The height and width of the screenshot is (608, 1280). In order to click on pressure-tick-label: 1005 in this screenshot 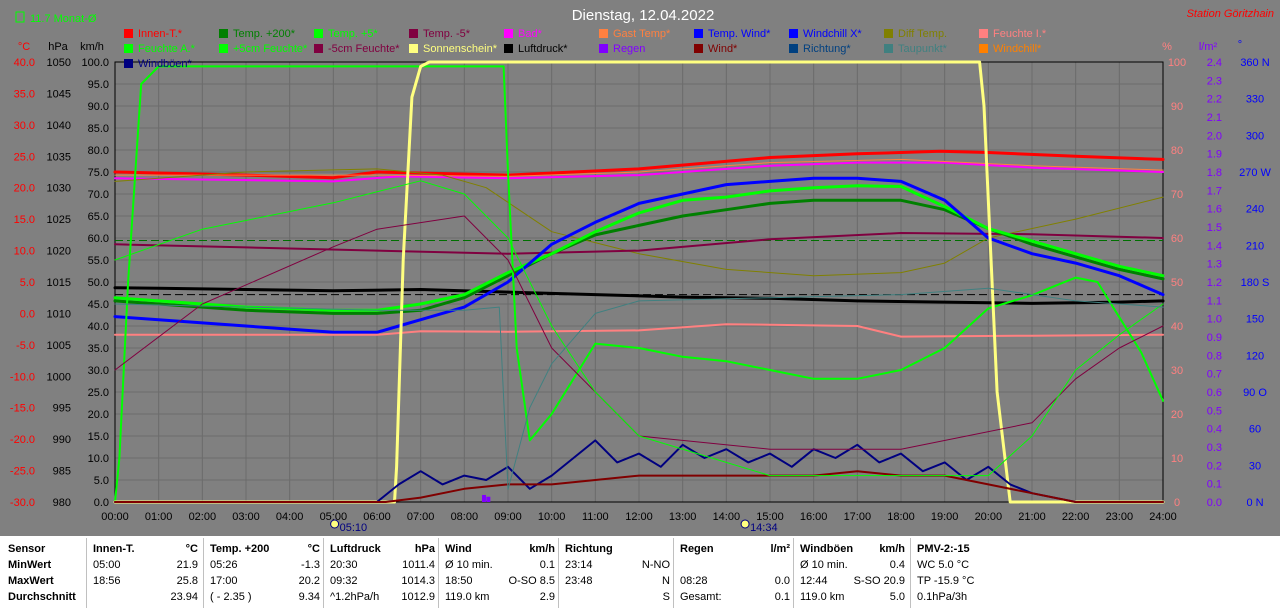, I will do `click(59, 346)`.